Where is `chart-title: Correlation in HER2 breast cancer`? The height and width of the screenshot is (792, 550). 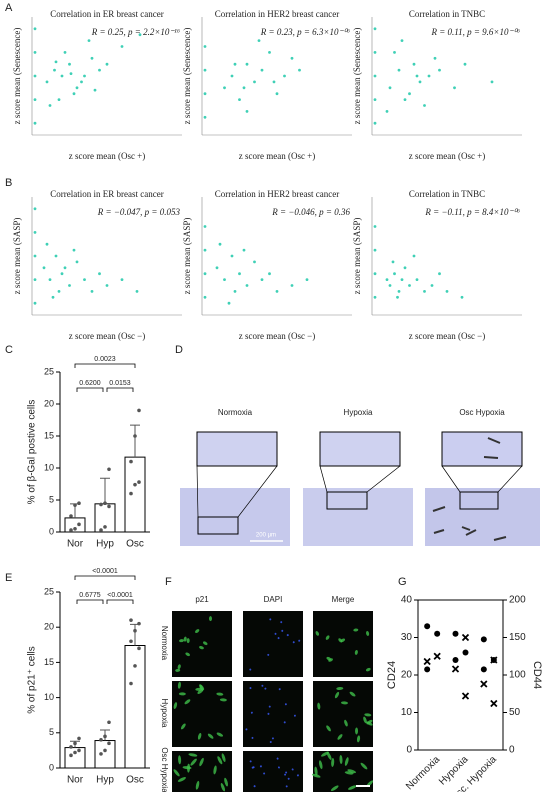
chart-title: Correlation in HER2 breast cancer is located at coordinates (277, 14).